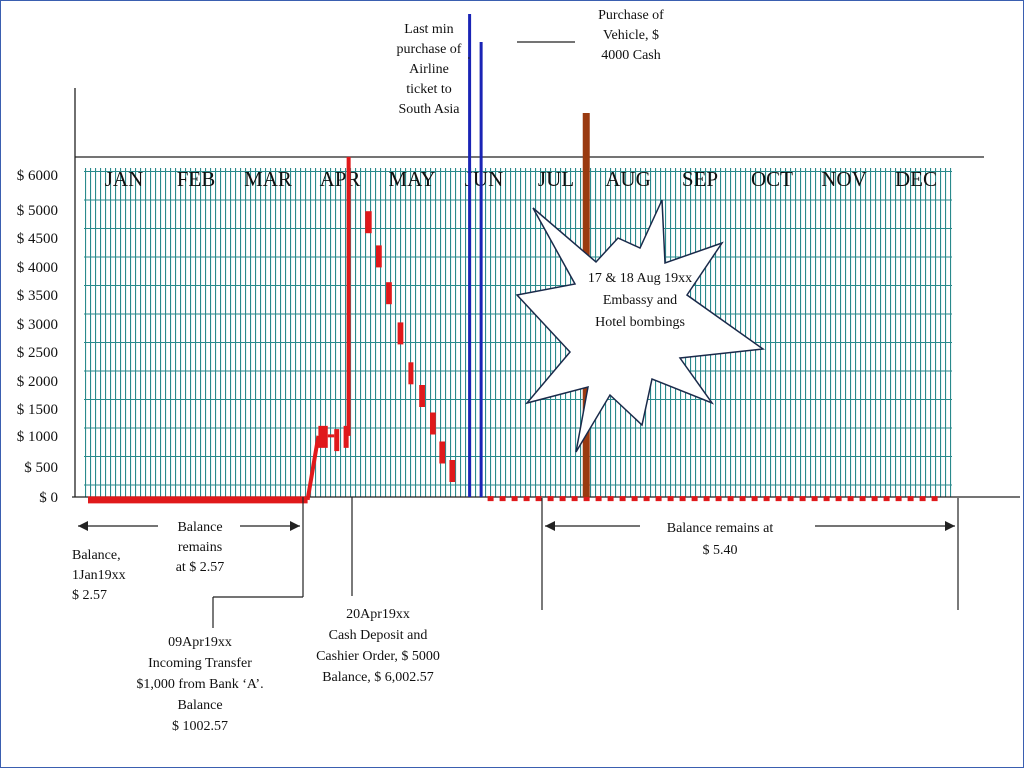  What do you see at coordinates (429, 109) in the screenshot?
I see `annotation-line: South Asia` at bounding box center [429, 109].